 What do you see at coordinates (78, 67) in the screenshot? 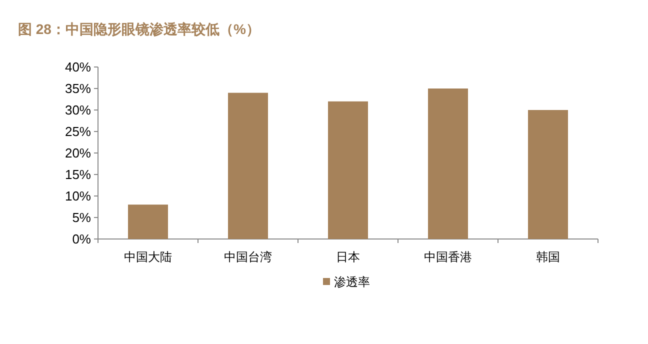
I see `y-tick-label: 40%` at bounding box center [78, 67].